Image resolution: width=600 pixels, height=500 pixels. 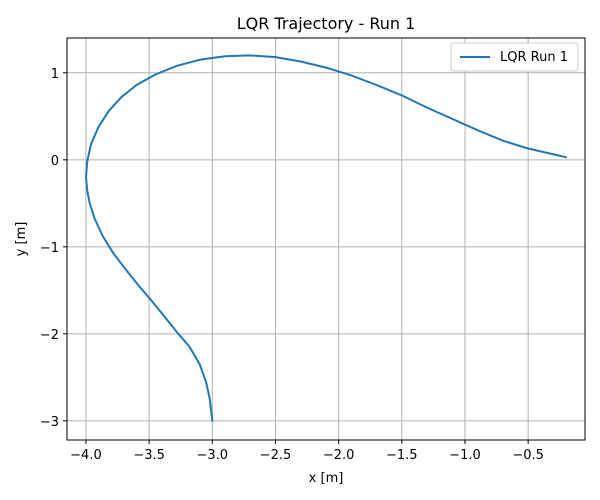 I want to click on x-tick-label: −1.5, so click(x=402, y=455).